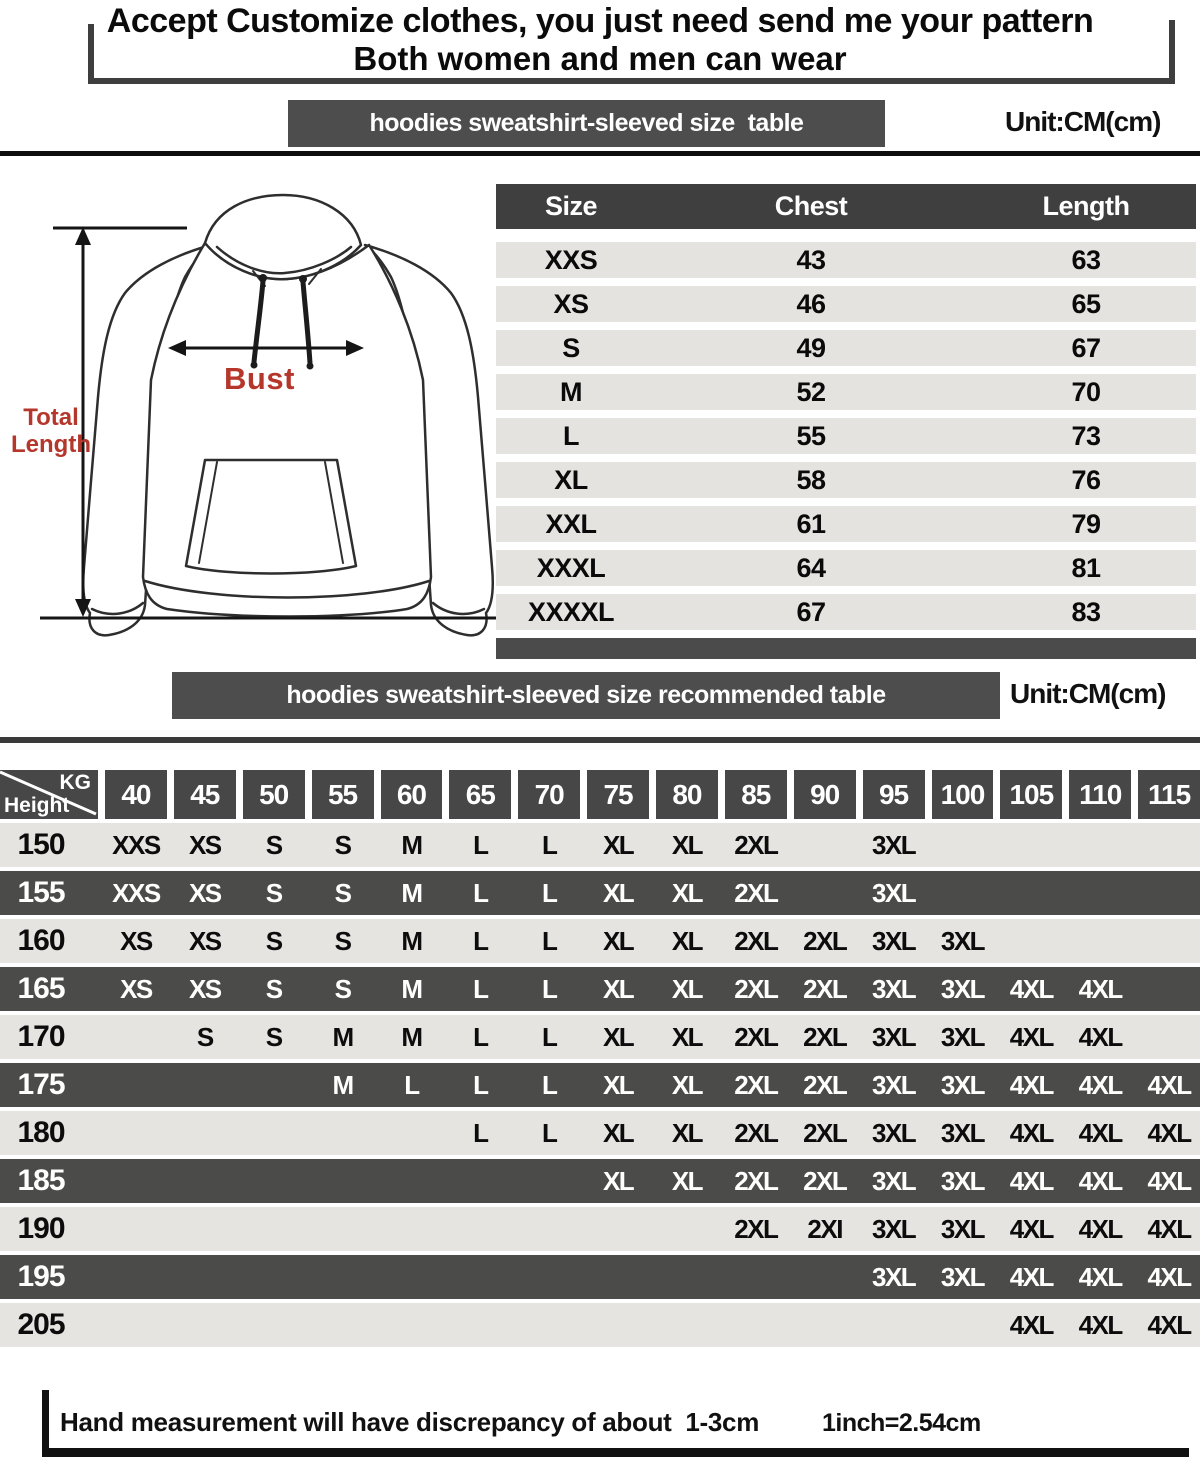  I want to click on length-cell: 79, so click(1086, 523).